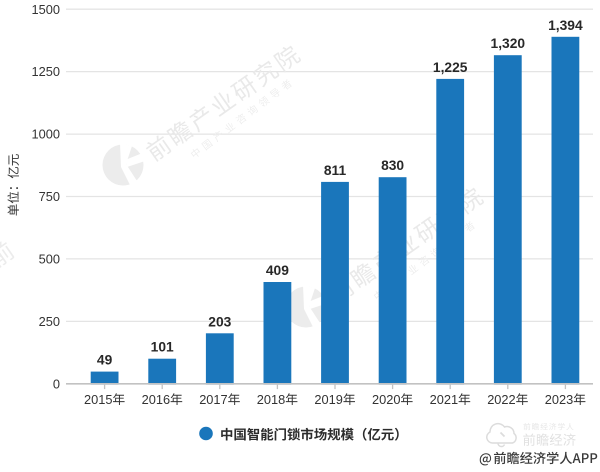  Describe the element at coordinates (49, 259) in the screenshot. I see `svg-text: 500` at that location.